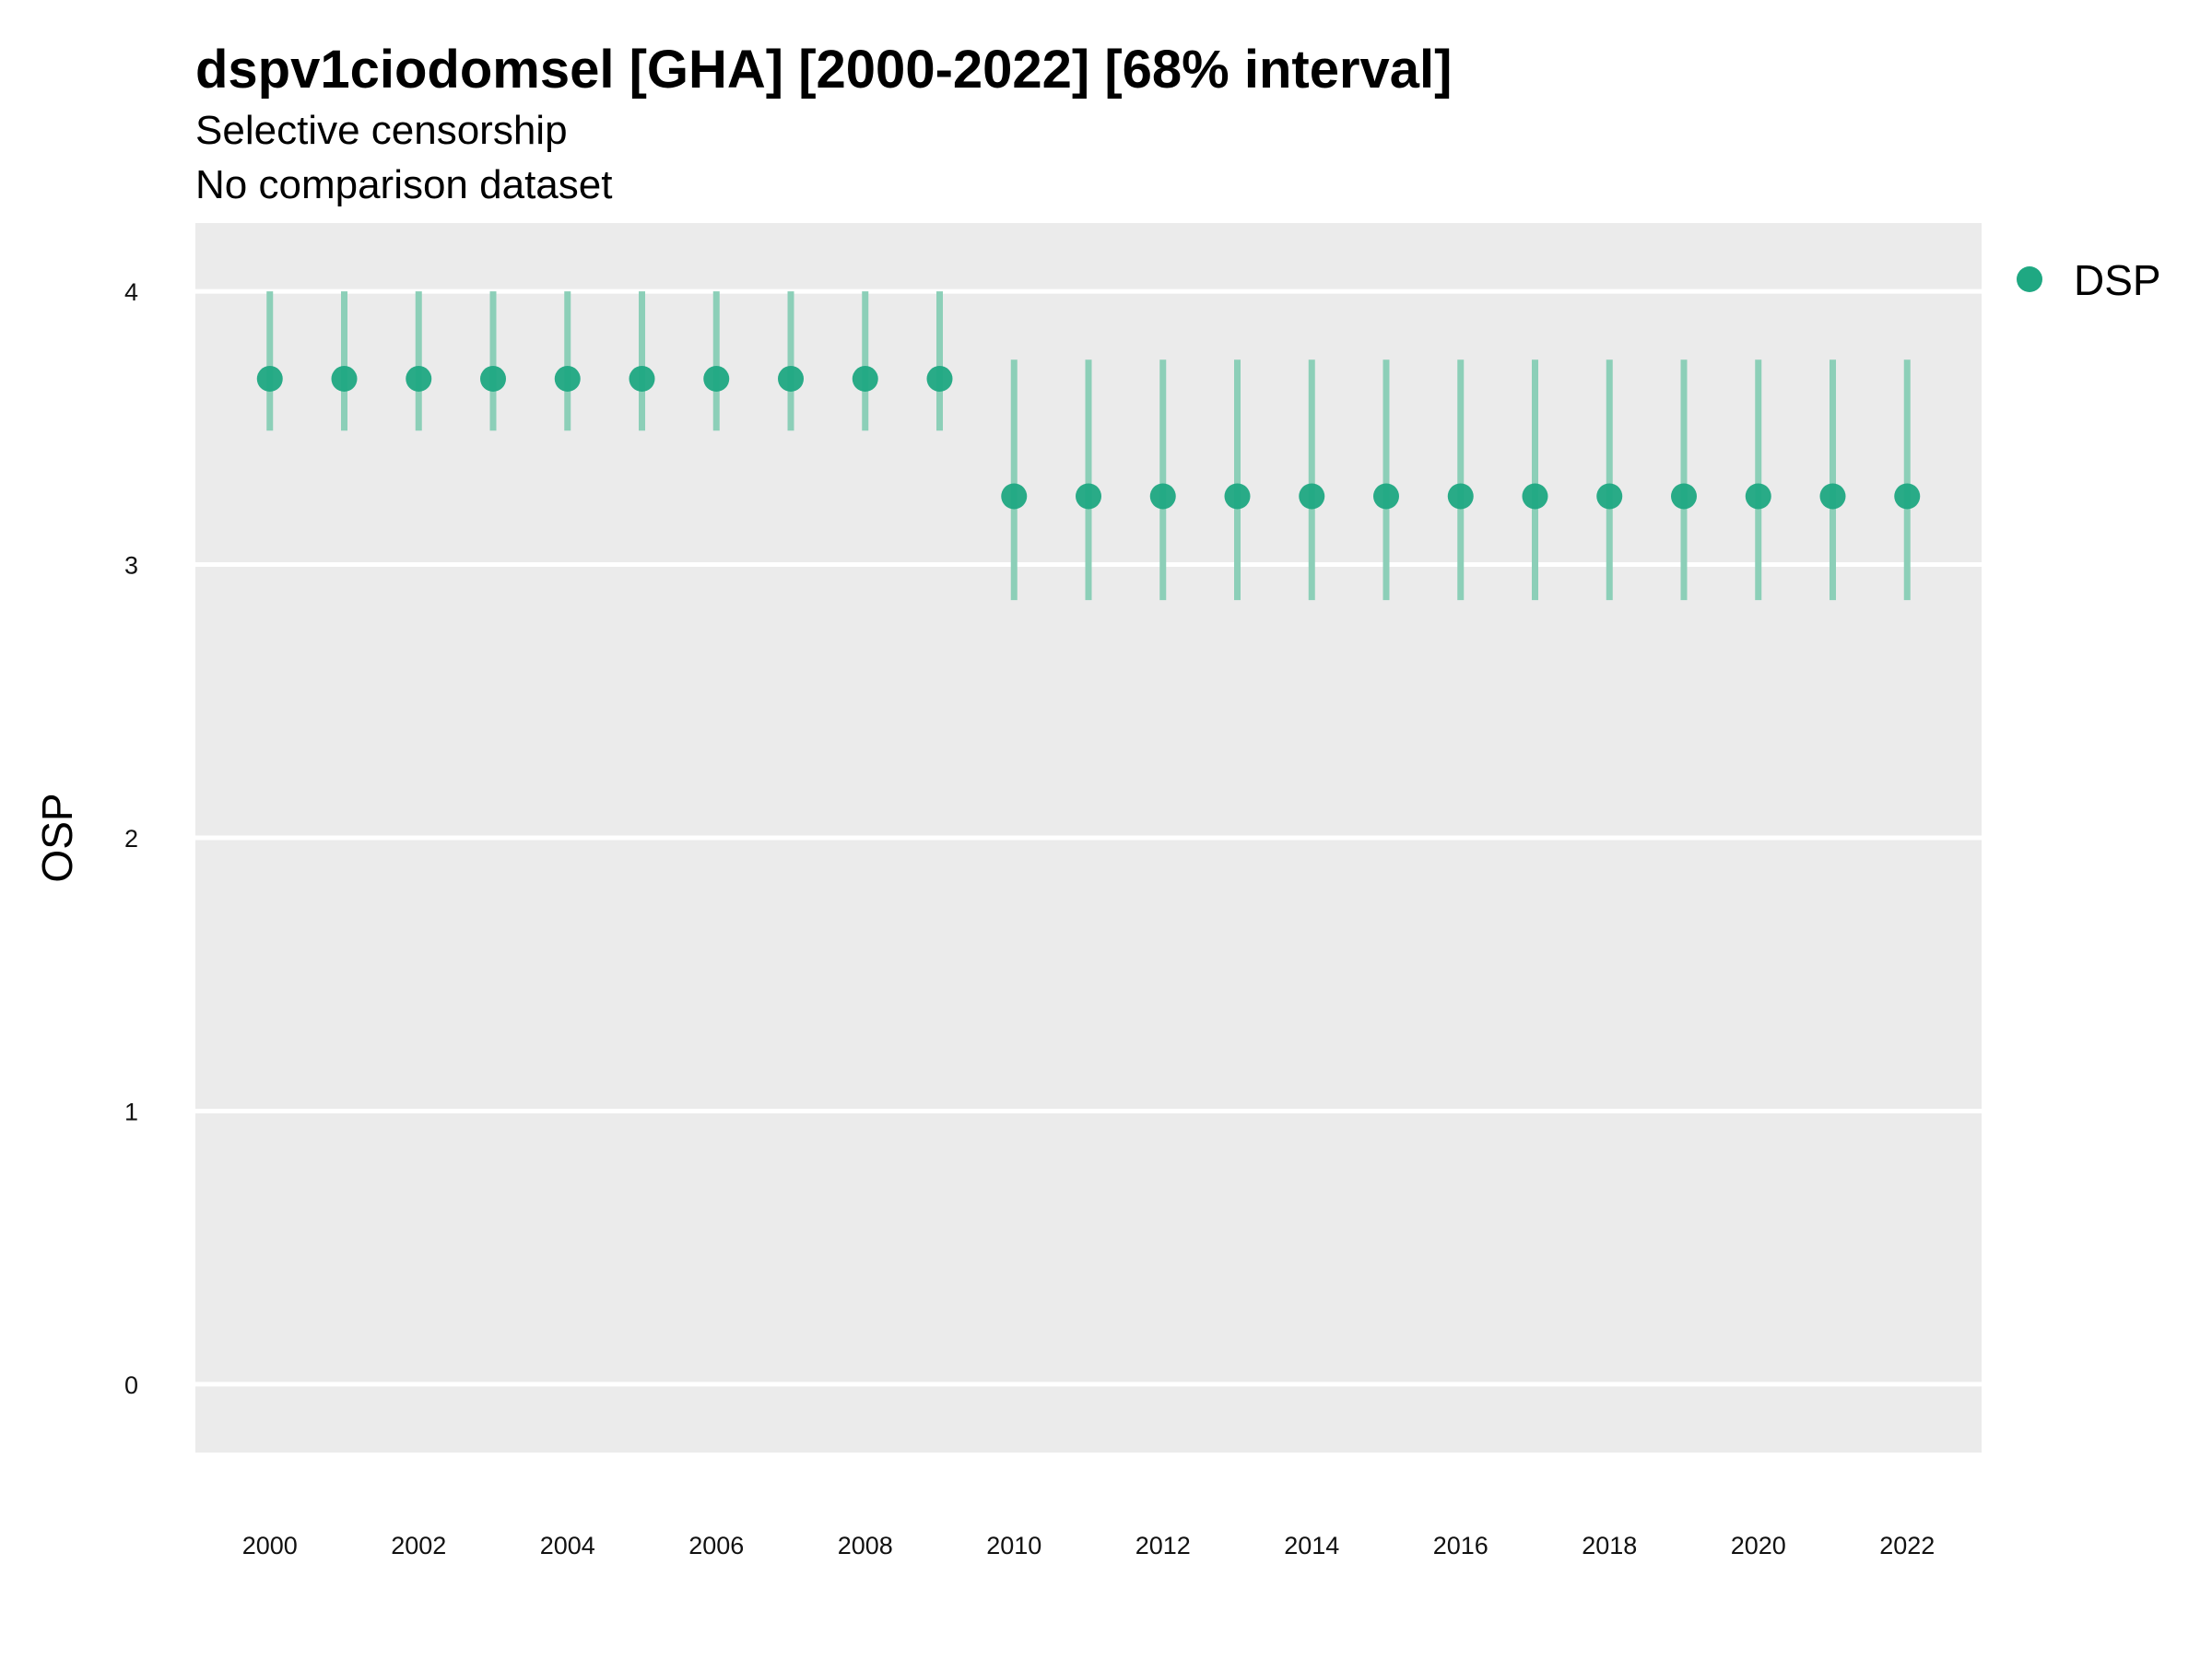 This screenshot has width=2212, height=1659. I want to click on x-tick-label-2020: 2020, so click(1758, 1545).